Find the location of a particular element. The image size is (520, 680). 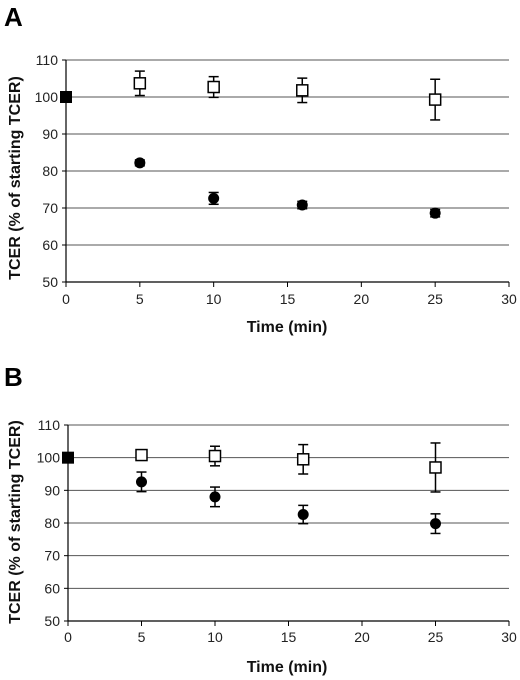

x-axis-title-a: Time (min) is located at coordinates (287, 327).